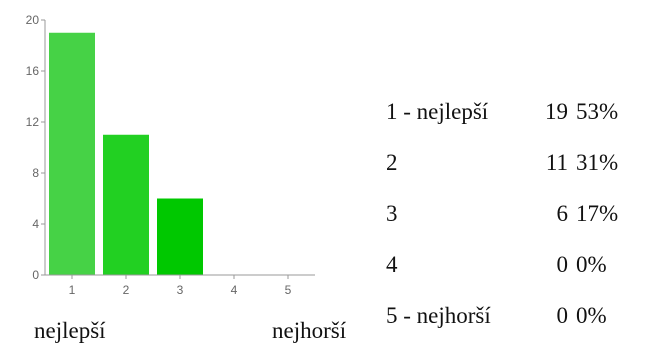  What do you see at coordinates (33, 71) in the screenshot?
I see `y-tick-label: 16` at bounding box center [33, 71].